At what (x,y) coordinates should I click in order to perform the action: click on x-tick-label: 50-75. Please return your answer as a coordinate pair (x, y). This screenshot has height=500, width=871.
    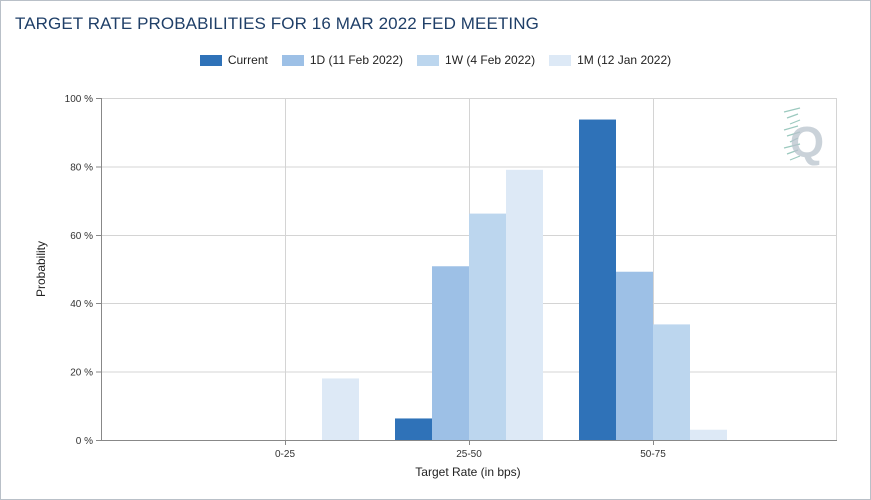
    Looking at the image, I should click on (653, 454).